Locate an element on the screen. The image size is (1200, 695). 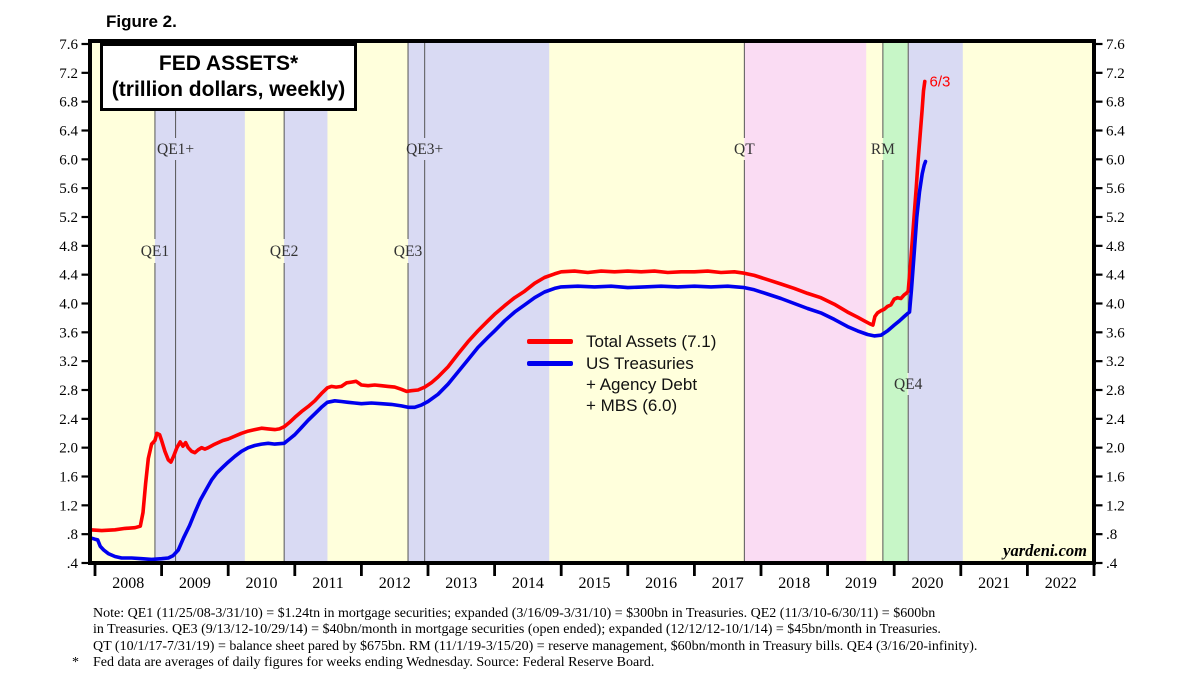
x-tick-2018: 2018 is located at coordinates (794, 583).